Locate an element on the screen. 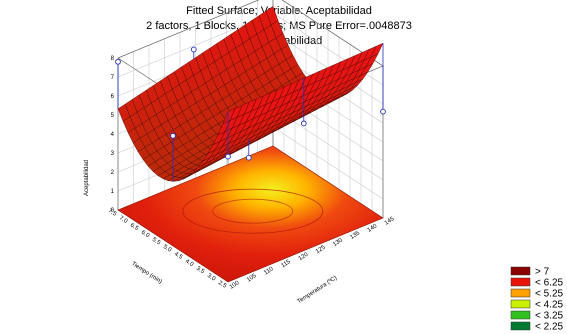 The width and height of the screenshot is (567, 334). y-tick-label: 125 is located at coordinates (321, 249).